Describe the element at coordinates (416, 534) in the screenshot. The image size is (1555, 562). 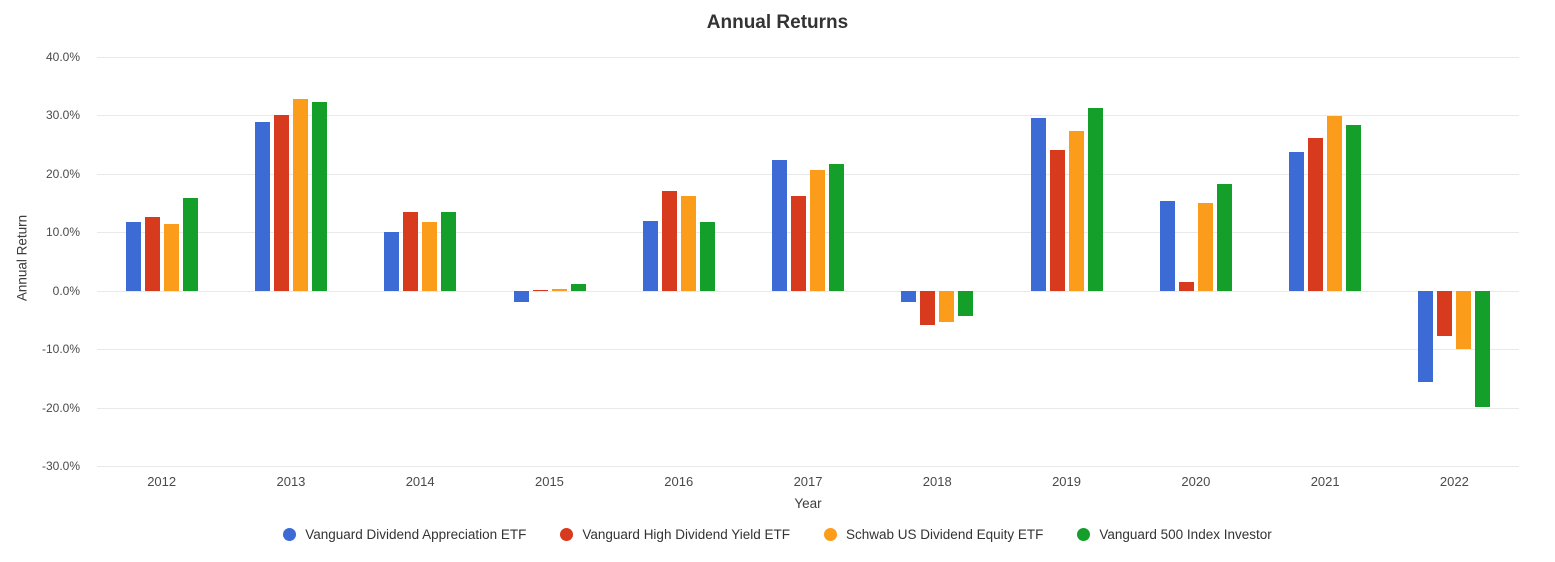
I see `legend-label: Vanguard Dividend Appreciation ETF` at that location.